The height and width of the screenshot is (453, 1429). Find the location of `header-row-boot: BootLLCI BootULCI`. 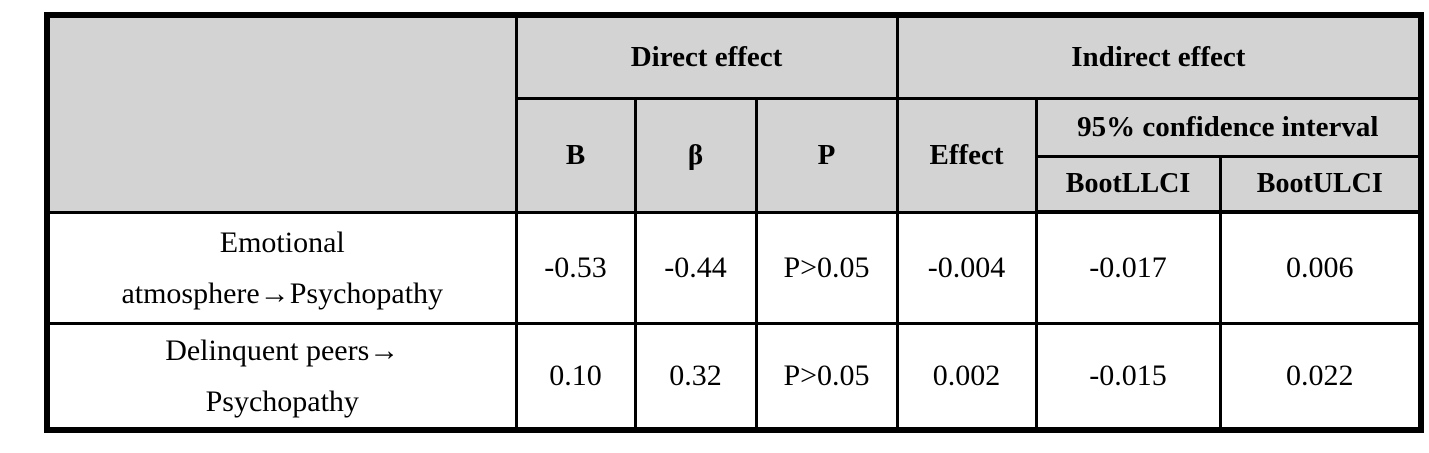

header-row-boot: BootLLCI BootULCI is located at coordinates (735, 184).